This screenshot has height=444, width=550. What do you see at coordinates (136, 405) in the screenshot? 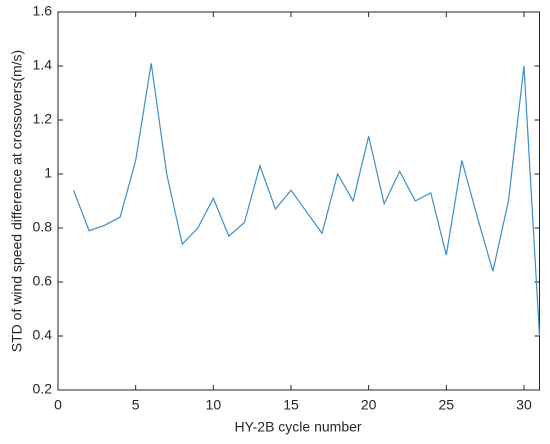
I see `x-tick-label: 5` at bounding box center [136, 405].